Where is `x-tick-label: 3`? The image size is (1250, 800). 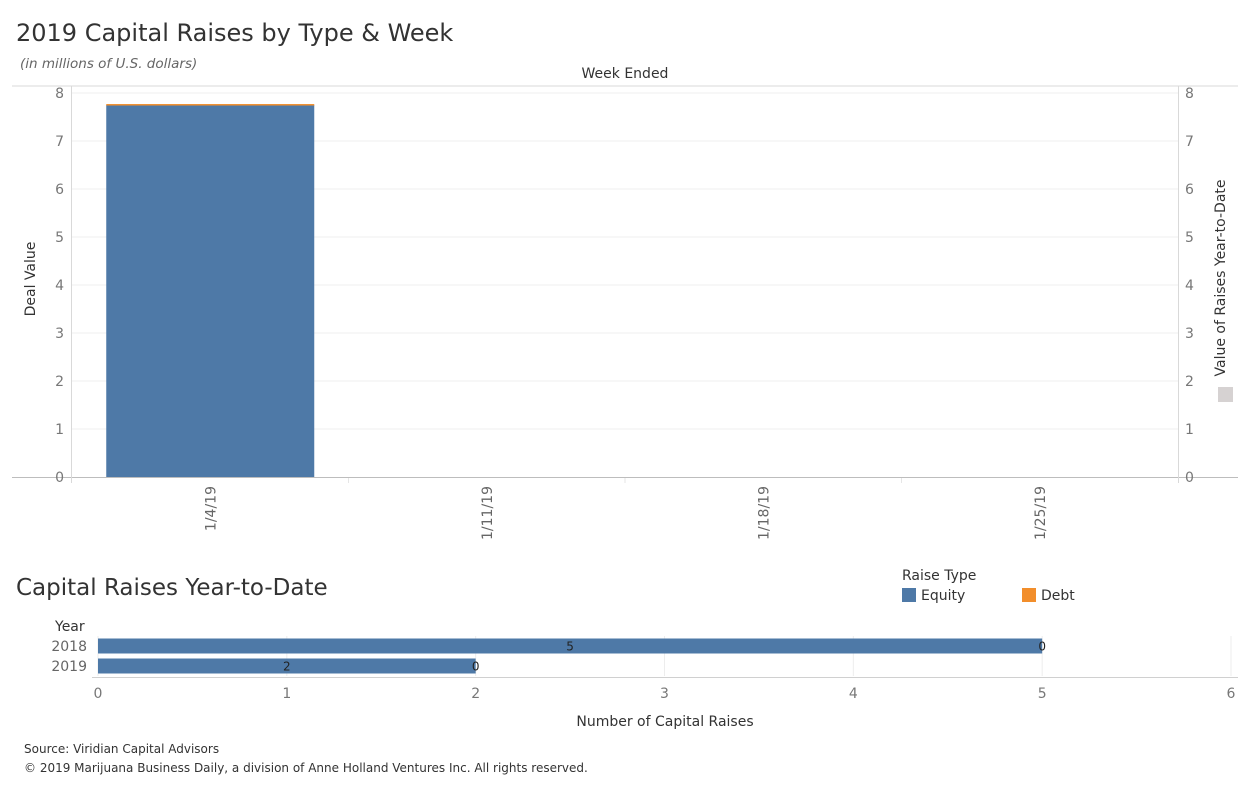
x-tick-label: 3 is located at coordinates (664, 694).